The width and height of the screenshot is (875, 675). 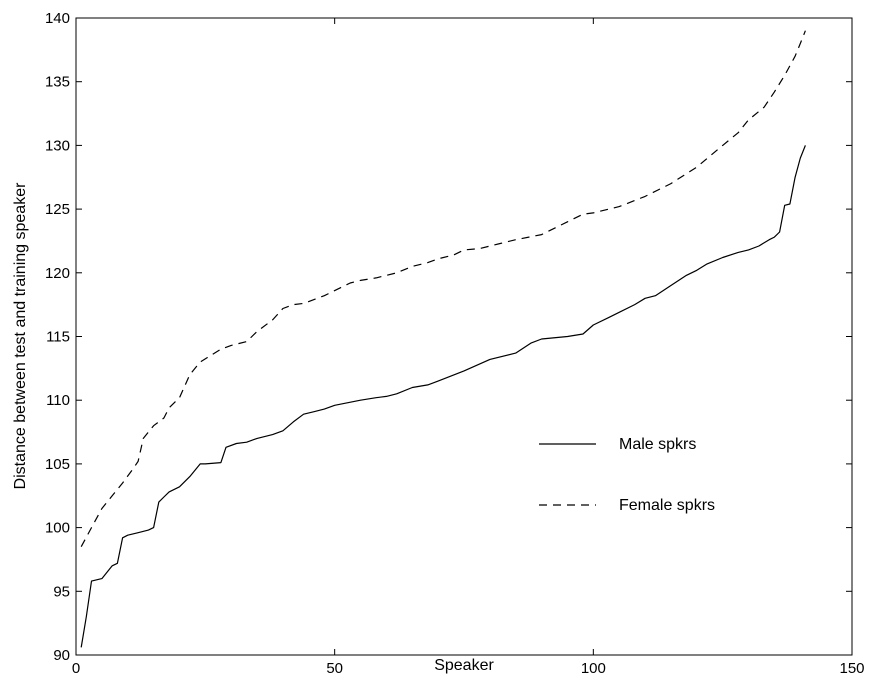 What do you see at coordinates (57, 528) in the screenshot?
I see `y-tick-label: 100` at bounding box center [57, 528].